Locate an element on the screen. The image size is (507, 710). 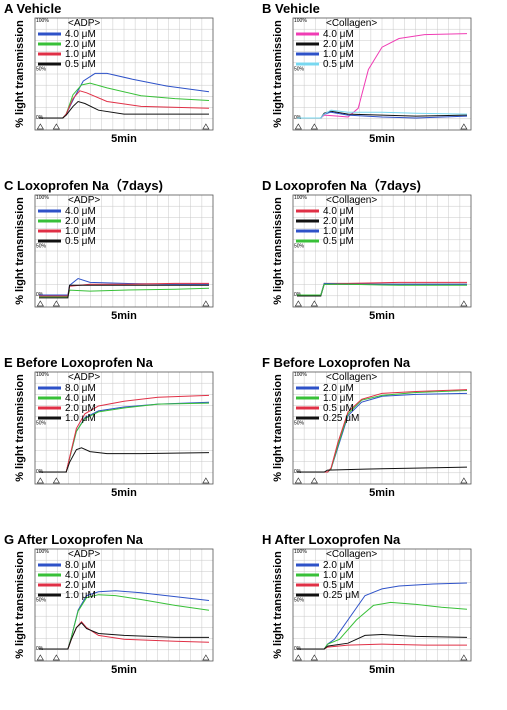
panel-e-legend-label: 8.0 μM is located at coordinates (80, 388).